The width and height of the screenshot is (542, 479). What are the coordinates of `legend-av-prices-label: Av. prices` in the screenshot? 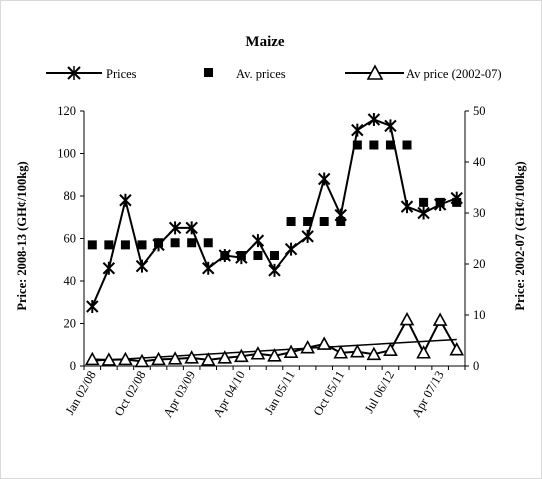 It's located at (261, 74).